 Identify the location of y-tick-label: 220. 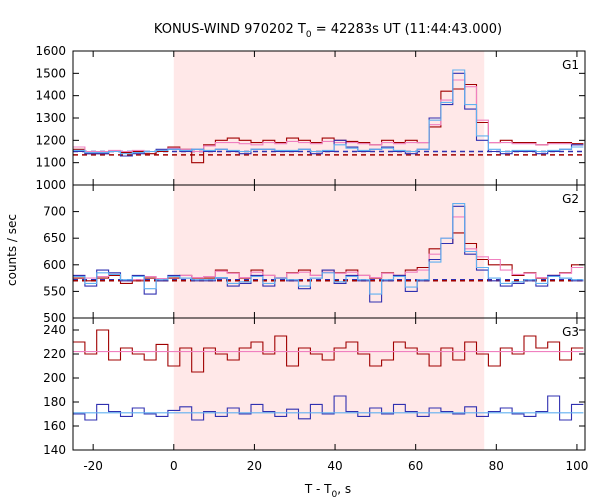
(54, 354).